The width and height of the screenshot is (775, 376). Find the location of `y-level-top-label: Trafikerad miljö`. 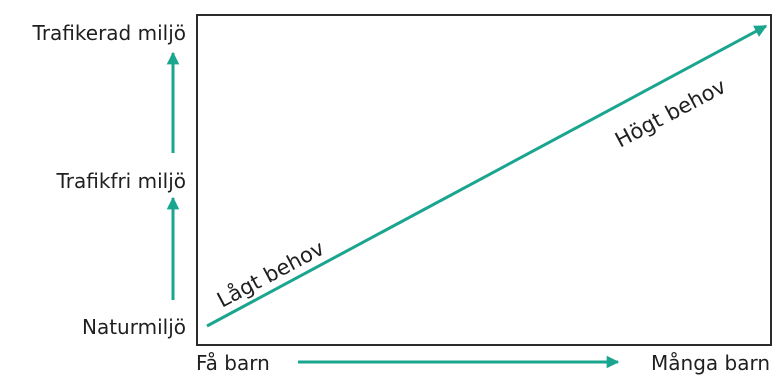

y-level-top-label: Trafikerad miljö is located at coordinates (109, 33).